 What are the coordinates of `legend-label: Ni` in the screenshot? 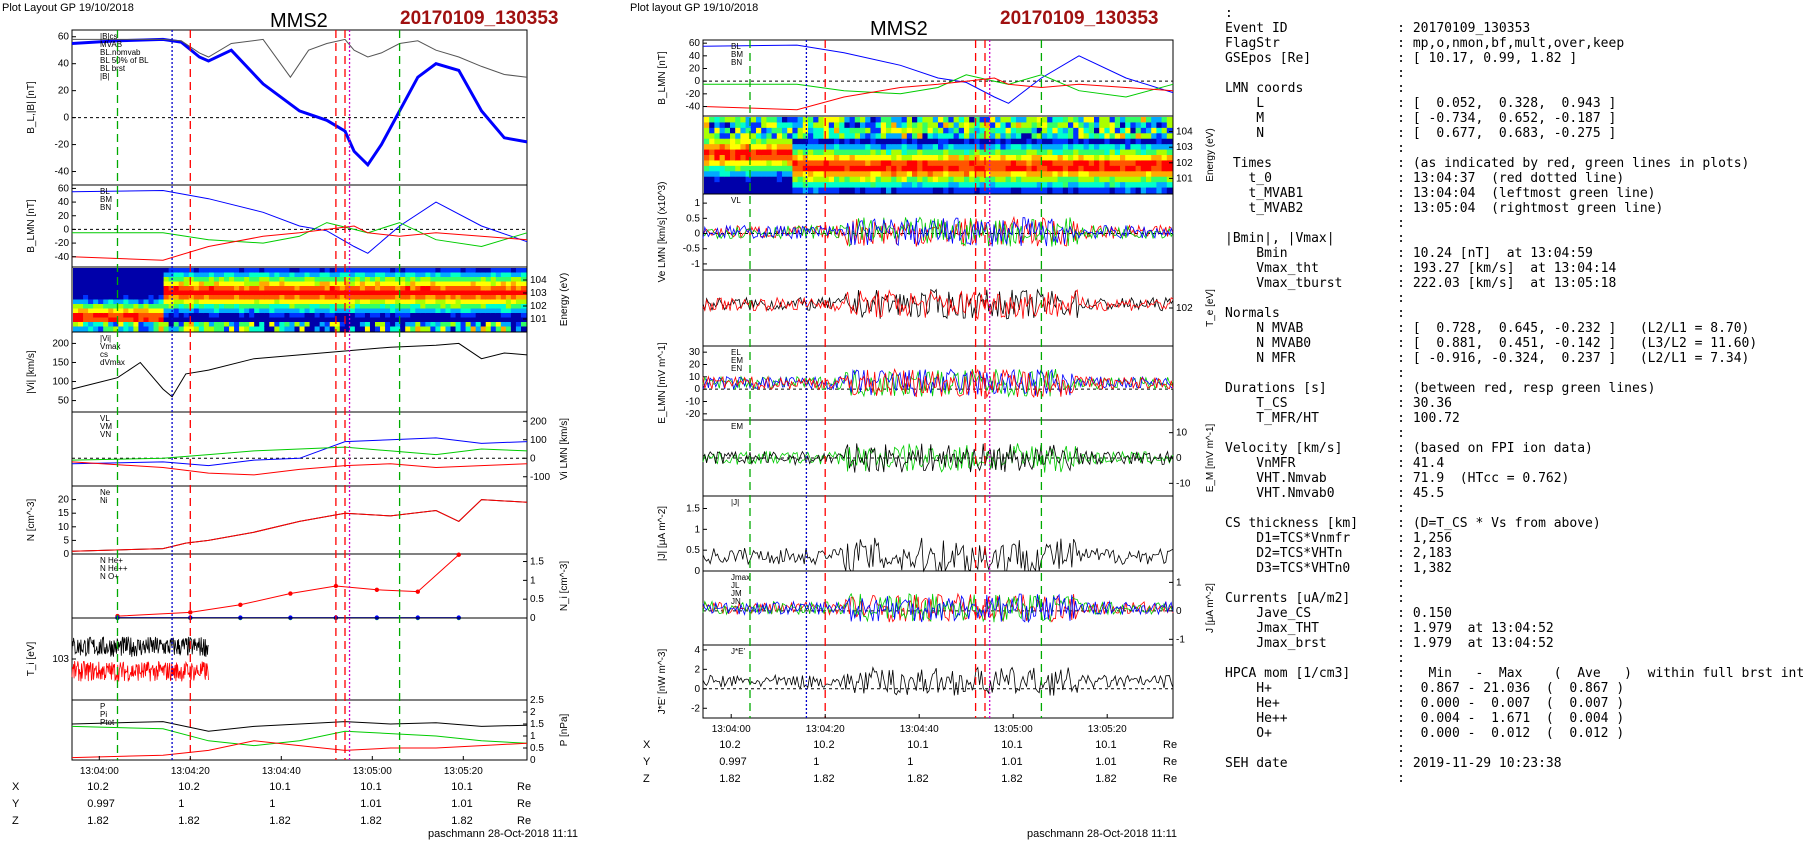 It's located at (104, 500).